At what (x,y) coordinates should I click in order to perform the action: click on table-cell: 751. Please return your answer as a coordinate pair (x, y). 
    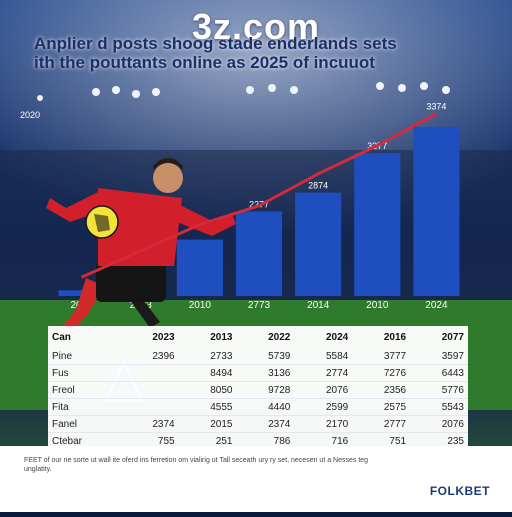
    Looking at the image, I should click on (381, 440).